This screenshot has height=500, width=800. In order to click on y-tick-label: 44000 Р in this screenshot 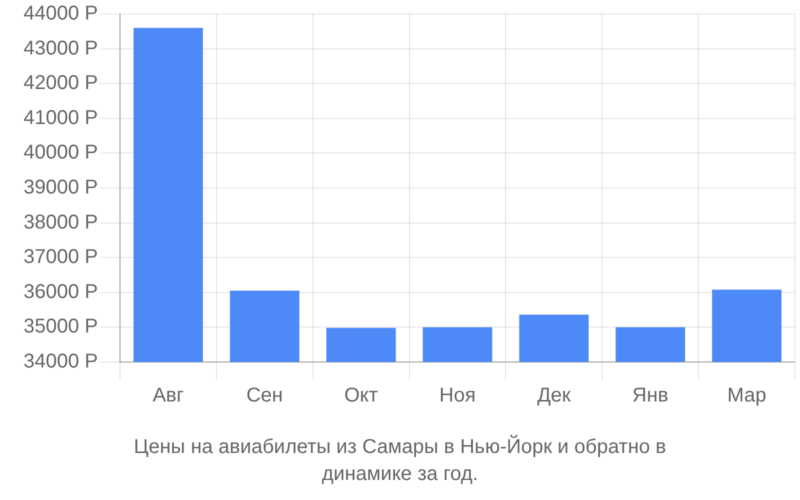, I will do `click(60, 13)`.